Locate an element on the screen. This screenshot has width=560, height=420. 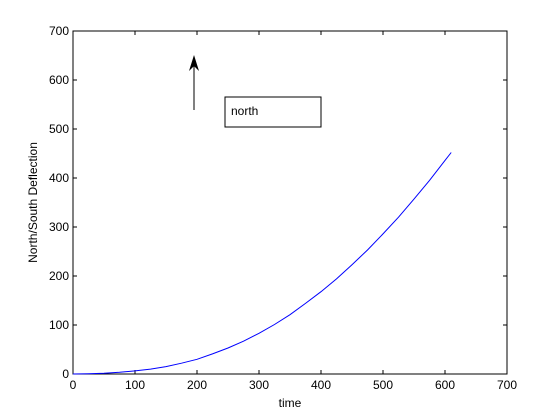
x-tick-label: 0 is located at coordinates (73, 385).